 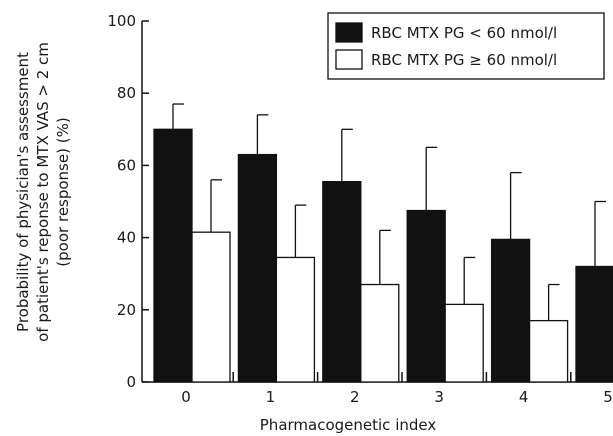 What do you see at coordinates (131, 382) in the screenshot?
I see `y-tick-label: 0` at bounding box center [131, 382].